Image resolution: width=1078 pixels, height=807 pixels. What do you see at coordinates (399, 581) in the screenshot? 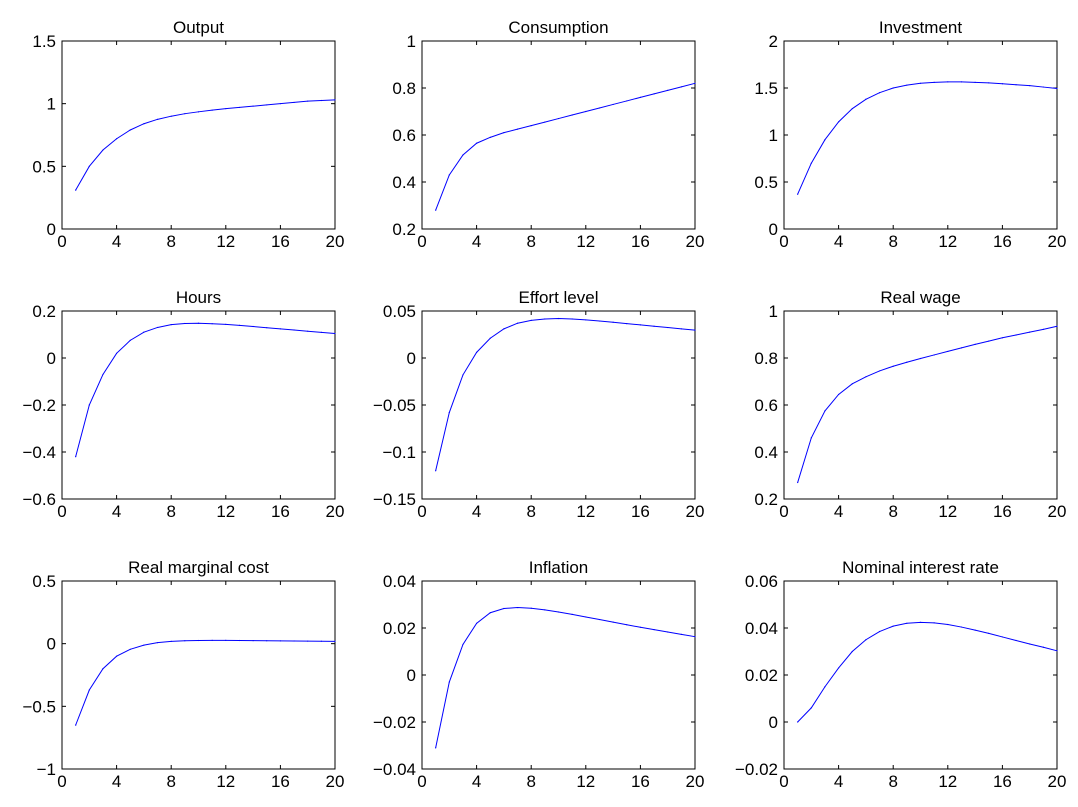
I see `y-tick-label: 0.04` at bounding box center [399, 581].